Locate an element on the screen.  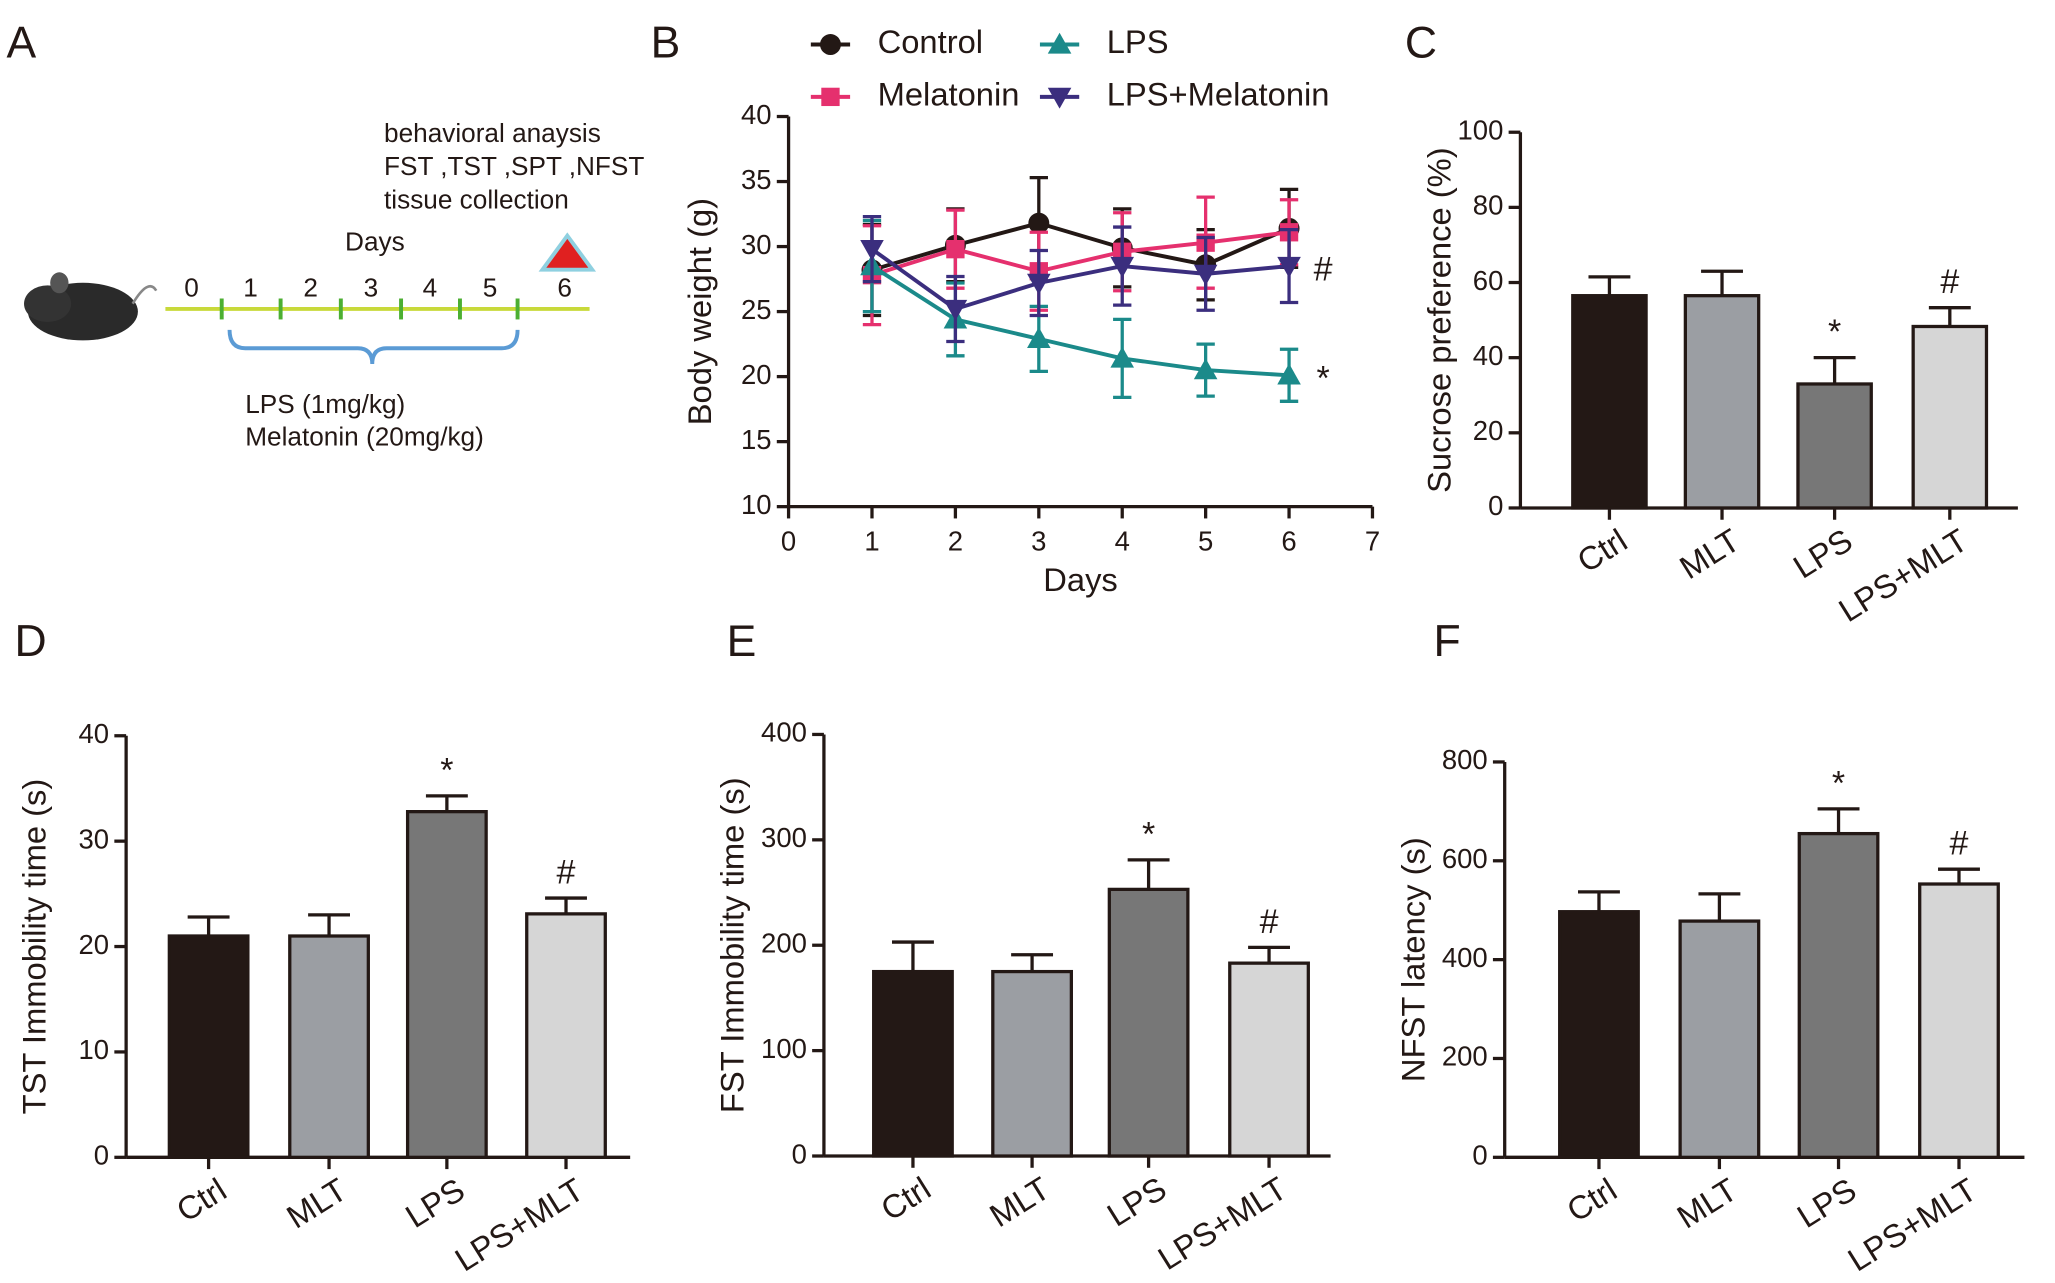
x-tick-label: 3 is located at coordinates (1038, 541).